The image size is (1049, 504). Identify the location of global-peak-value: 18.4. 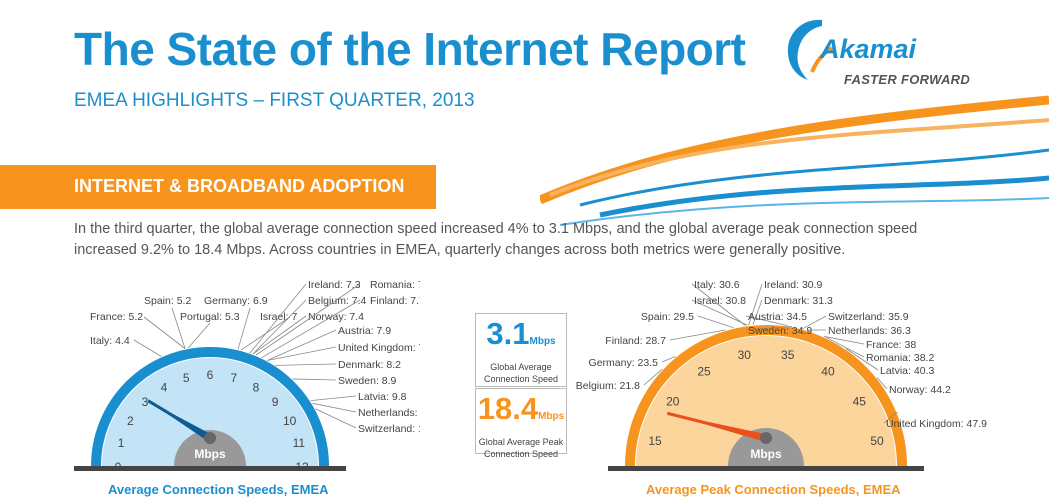
(508, 408).